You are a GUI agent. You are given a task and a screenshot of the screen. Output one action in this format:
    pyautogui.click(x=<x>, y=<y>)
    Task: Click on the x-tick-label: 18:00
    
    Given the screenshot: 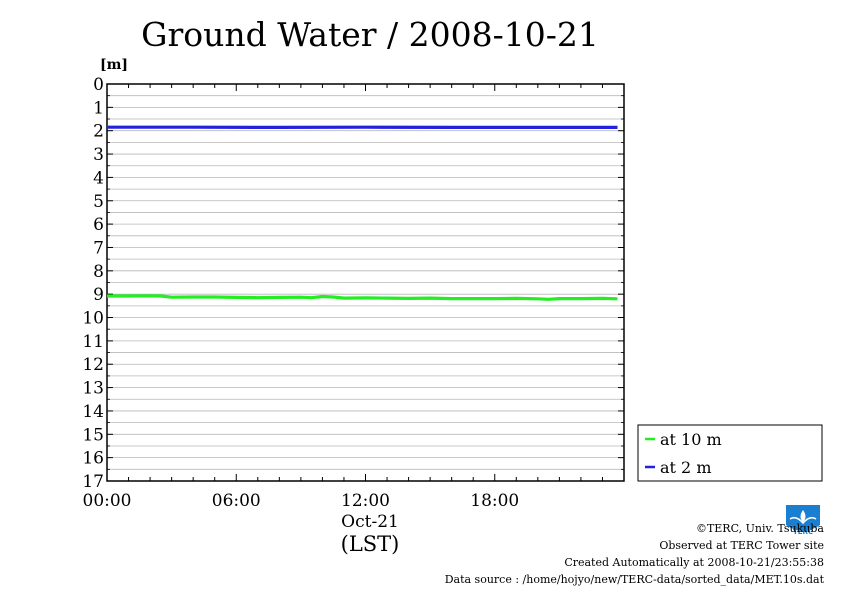 What is the action you would take?
    pyautogui.click(x=494, y=501)
    